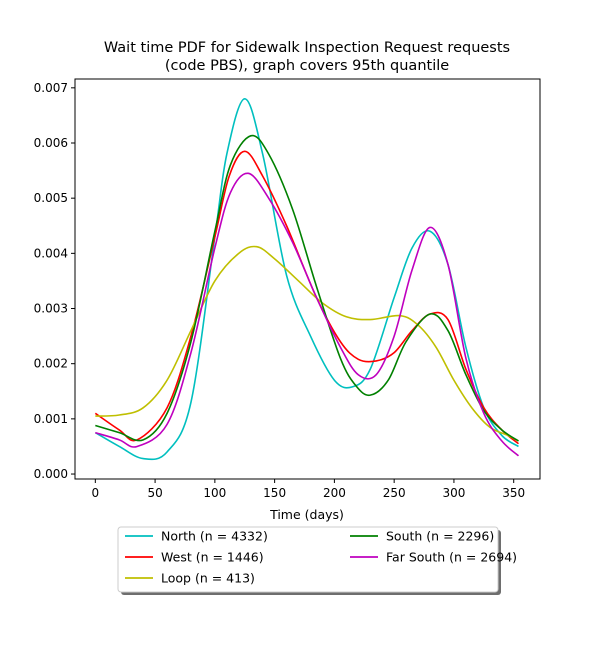 This screenshot has width=600, height=650. What do you see at coordinates (214, 536) in the screenshot?
I see `legend-label-0: North (n = 4332)` at bounding box center [214, 536].